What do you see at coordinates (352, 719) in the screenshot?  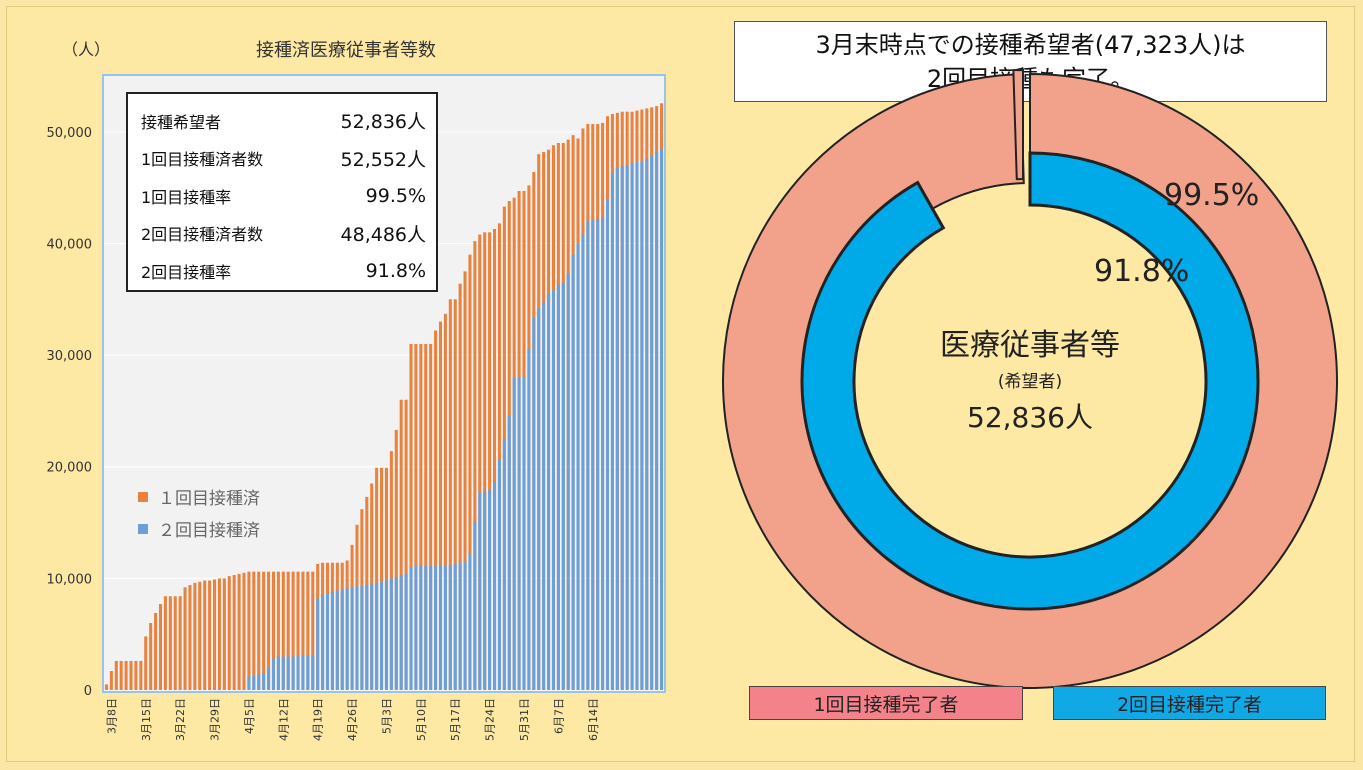 I see `x-tick-label: 4月26日` at bounding box center [352, 719].